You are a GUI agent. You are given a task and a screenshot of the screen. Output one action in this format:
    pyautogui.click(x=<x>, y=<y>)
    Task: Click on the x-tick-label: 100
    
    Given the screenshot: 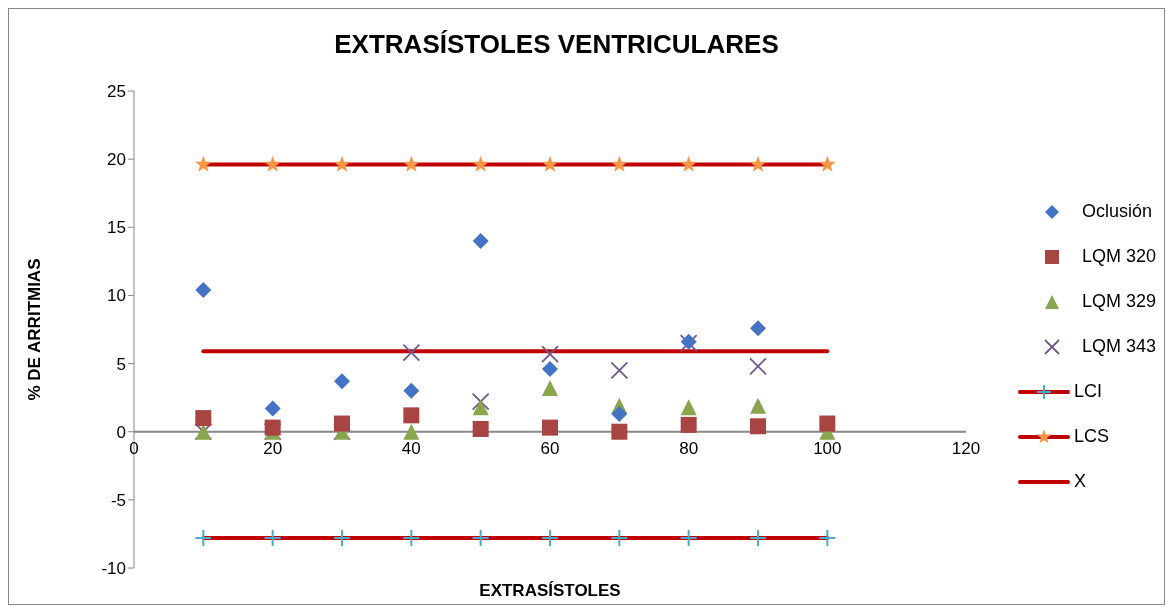 What is the action you would take?
    pyautogui.click(x=827, y=448)
    